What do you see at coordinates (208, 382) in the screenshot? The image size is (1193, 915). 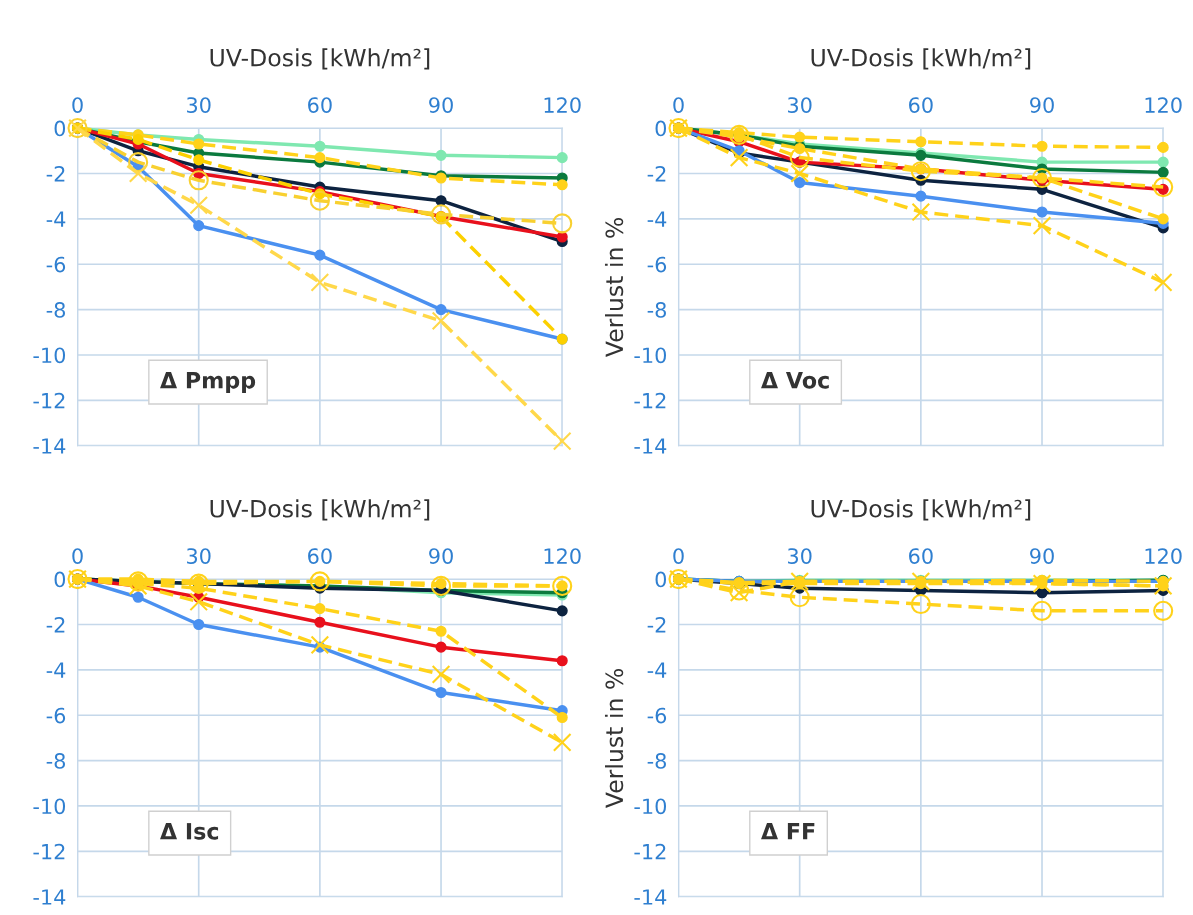 I see `annotation: Δ Pmpp` at bounding box center [208, 382].